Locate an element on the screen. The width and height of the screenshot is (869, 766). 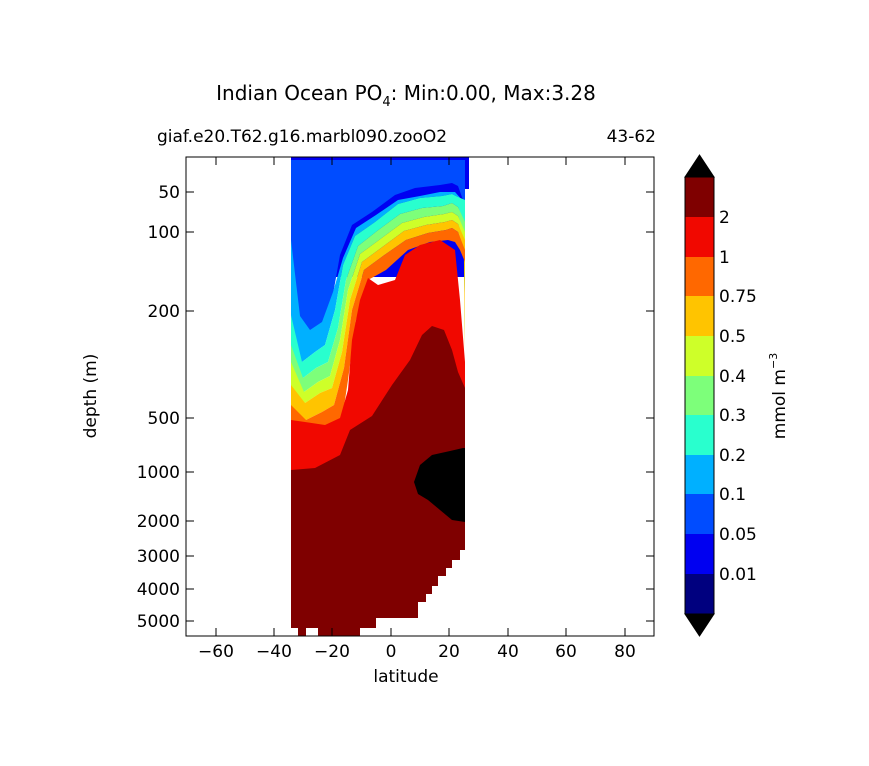
y-axis-label: depth (m) is located at coordinates (91, 396).